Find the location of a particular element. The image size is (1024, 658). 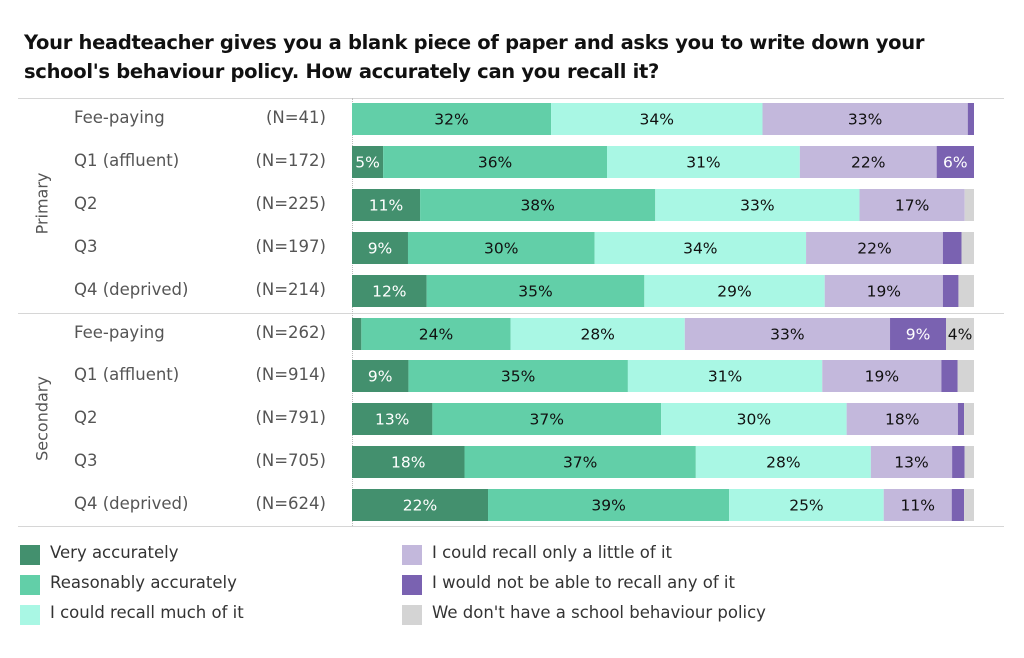

legend-label: Very accurately is located at coordinates (114, 552).